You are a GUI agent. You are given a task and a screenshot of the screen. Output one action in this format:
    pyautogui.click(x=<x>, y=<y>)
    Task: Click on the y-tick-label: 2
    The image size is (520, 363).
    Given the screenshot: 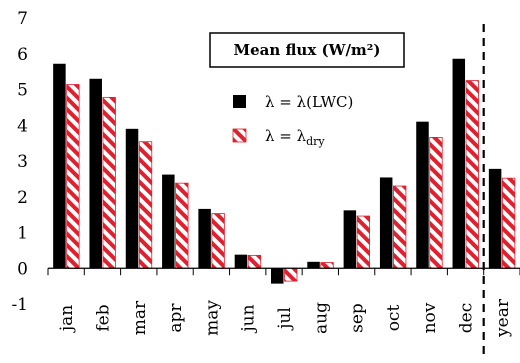 What is the action you would take?
    pyautogui.click(x=22, y=198)
    